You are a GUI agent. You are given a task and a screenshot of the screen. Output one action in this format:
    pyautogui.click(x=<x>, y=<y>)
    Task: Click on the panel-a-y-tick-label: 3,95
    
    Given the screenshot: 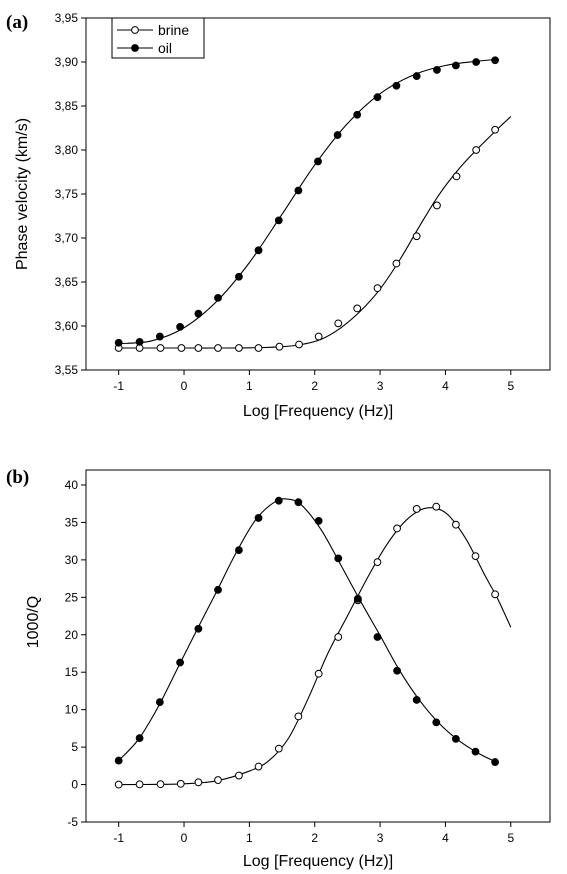 What is the action you would take?
    pyautogui.click(x=67, y=18)
    